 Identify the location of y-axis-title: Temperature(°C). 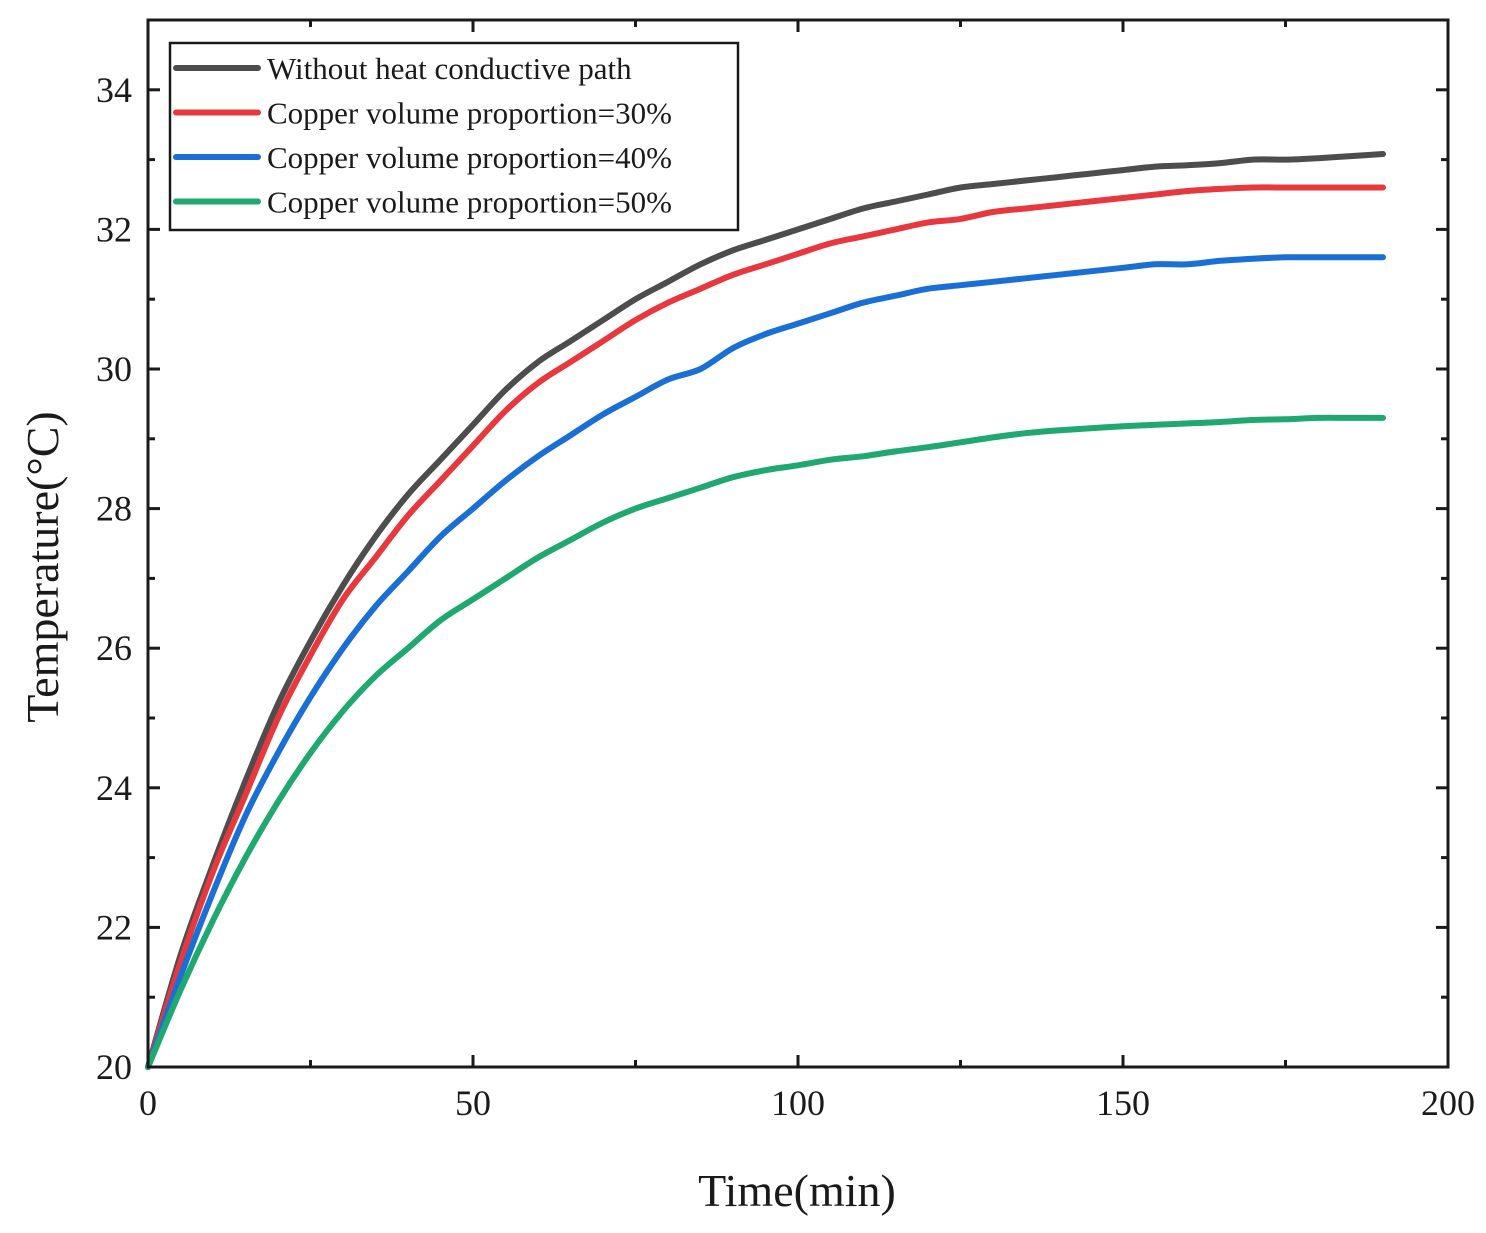
(42, 566).